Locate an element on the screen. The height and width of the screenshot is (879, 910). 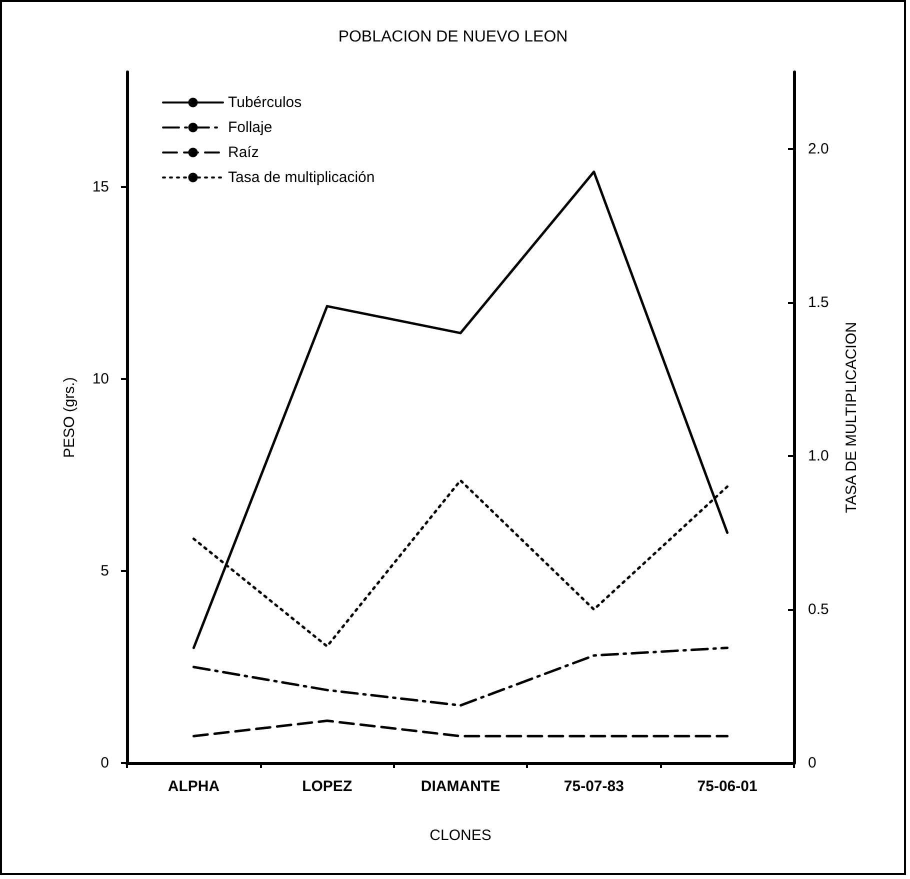
x-tick-label: 75-07-83 is located at coordinates (594, 786).